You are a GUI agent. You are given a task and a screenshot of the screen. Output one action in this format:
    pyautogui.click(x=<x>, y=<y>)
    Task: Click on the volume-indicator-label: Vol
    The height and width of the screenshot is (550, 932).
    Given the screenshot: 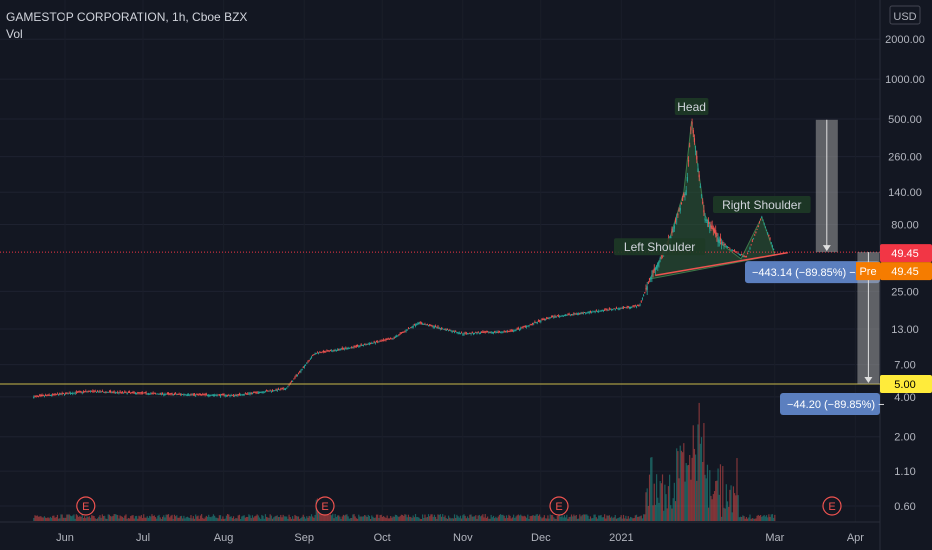 What is the action you would take?
    pyautogui.click(x=14, y=34)
    